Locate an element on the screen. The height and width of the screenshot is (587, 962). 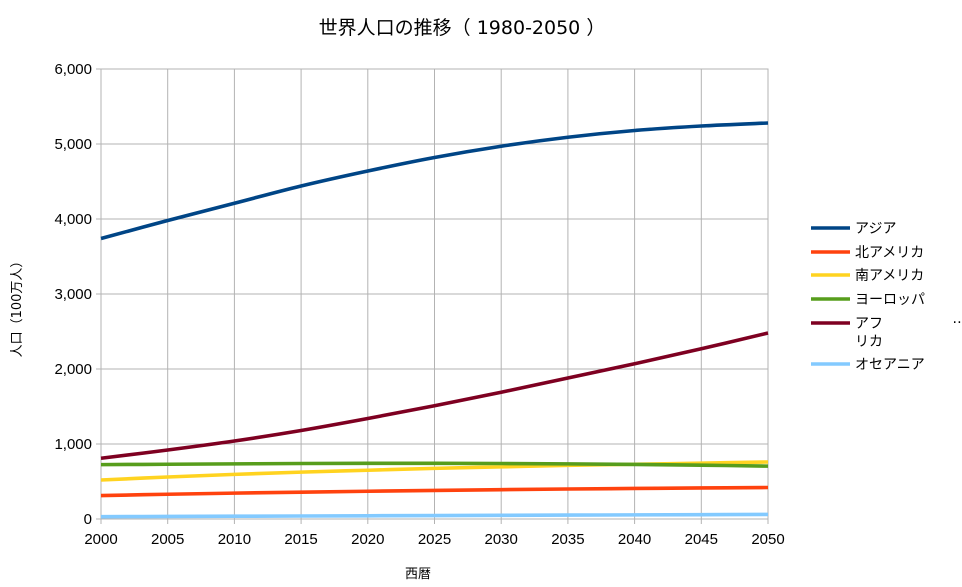
y-tick-label: 6,000 is located at coordinates (73, 69).